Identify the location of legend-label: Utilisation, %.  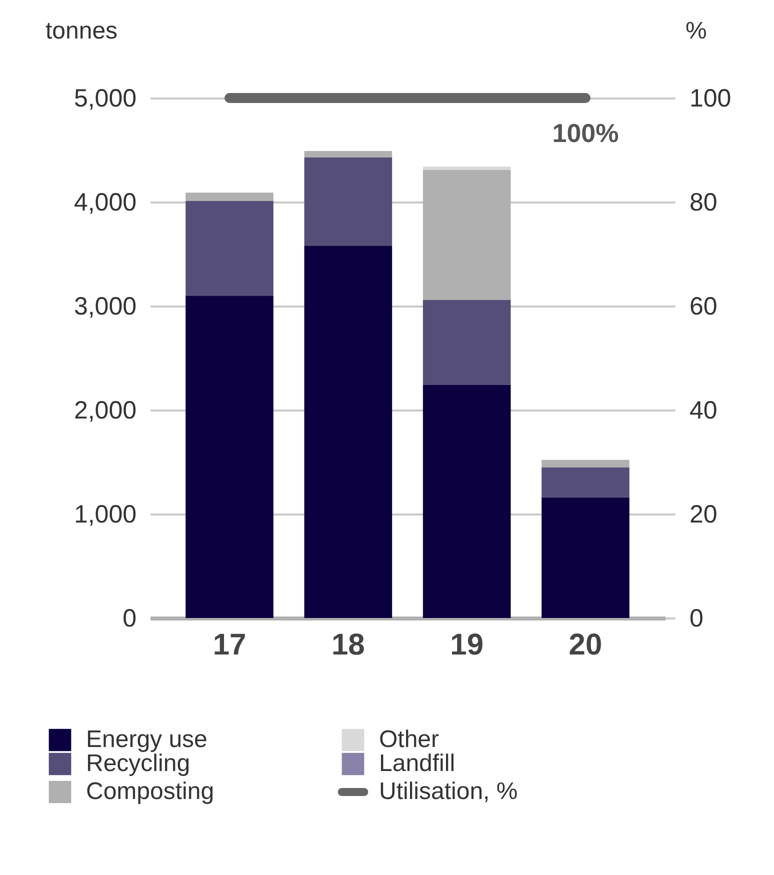
(448, 791).